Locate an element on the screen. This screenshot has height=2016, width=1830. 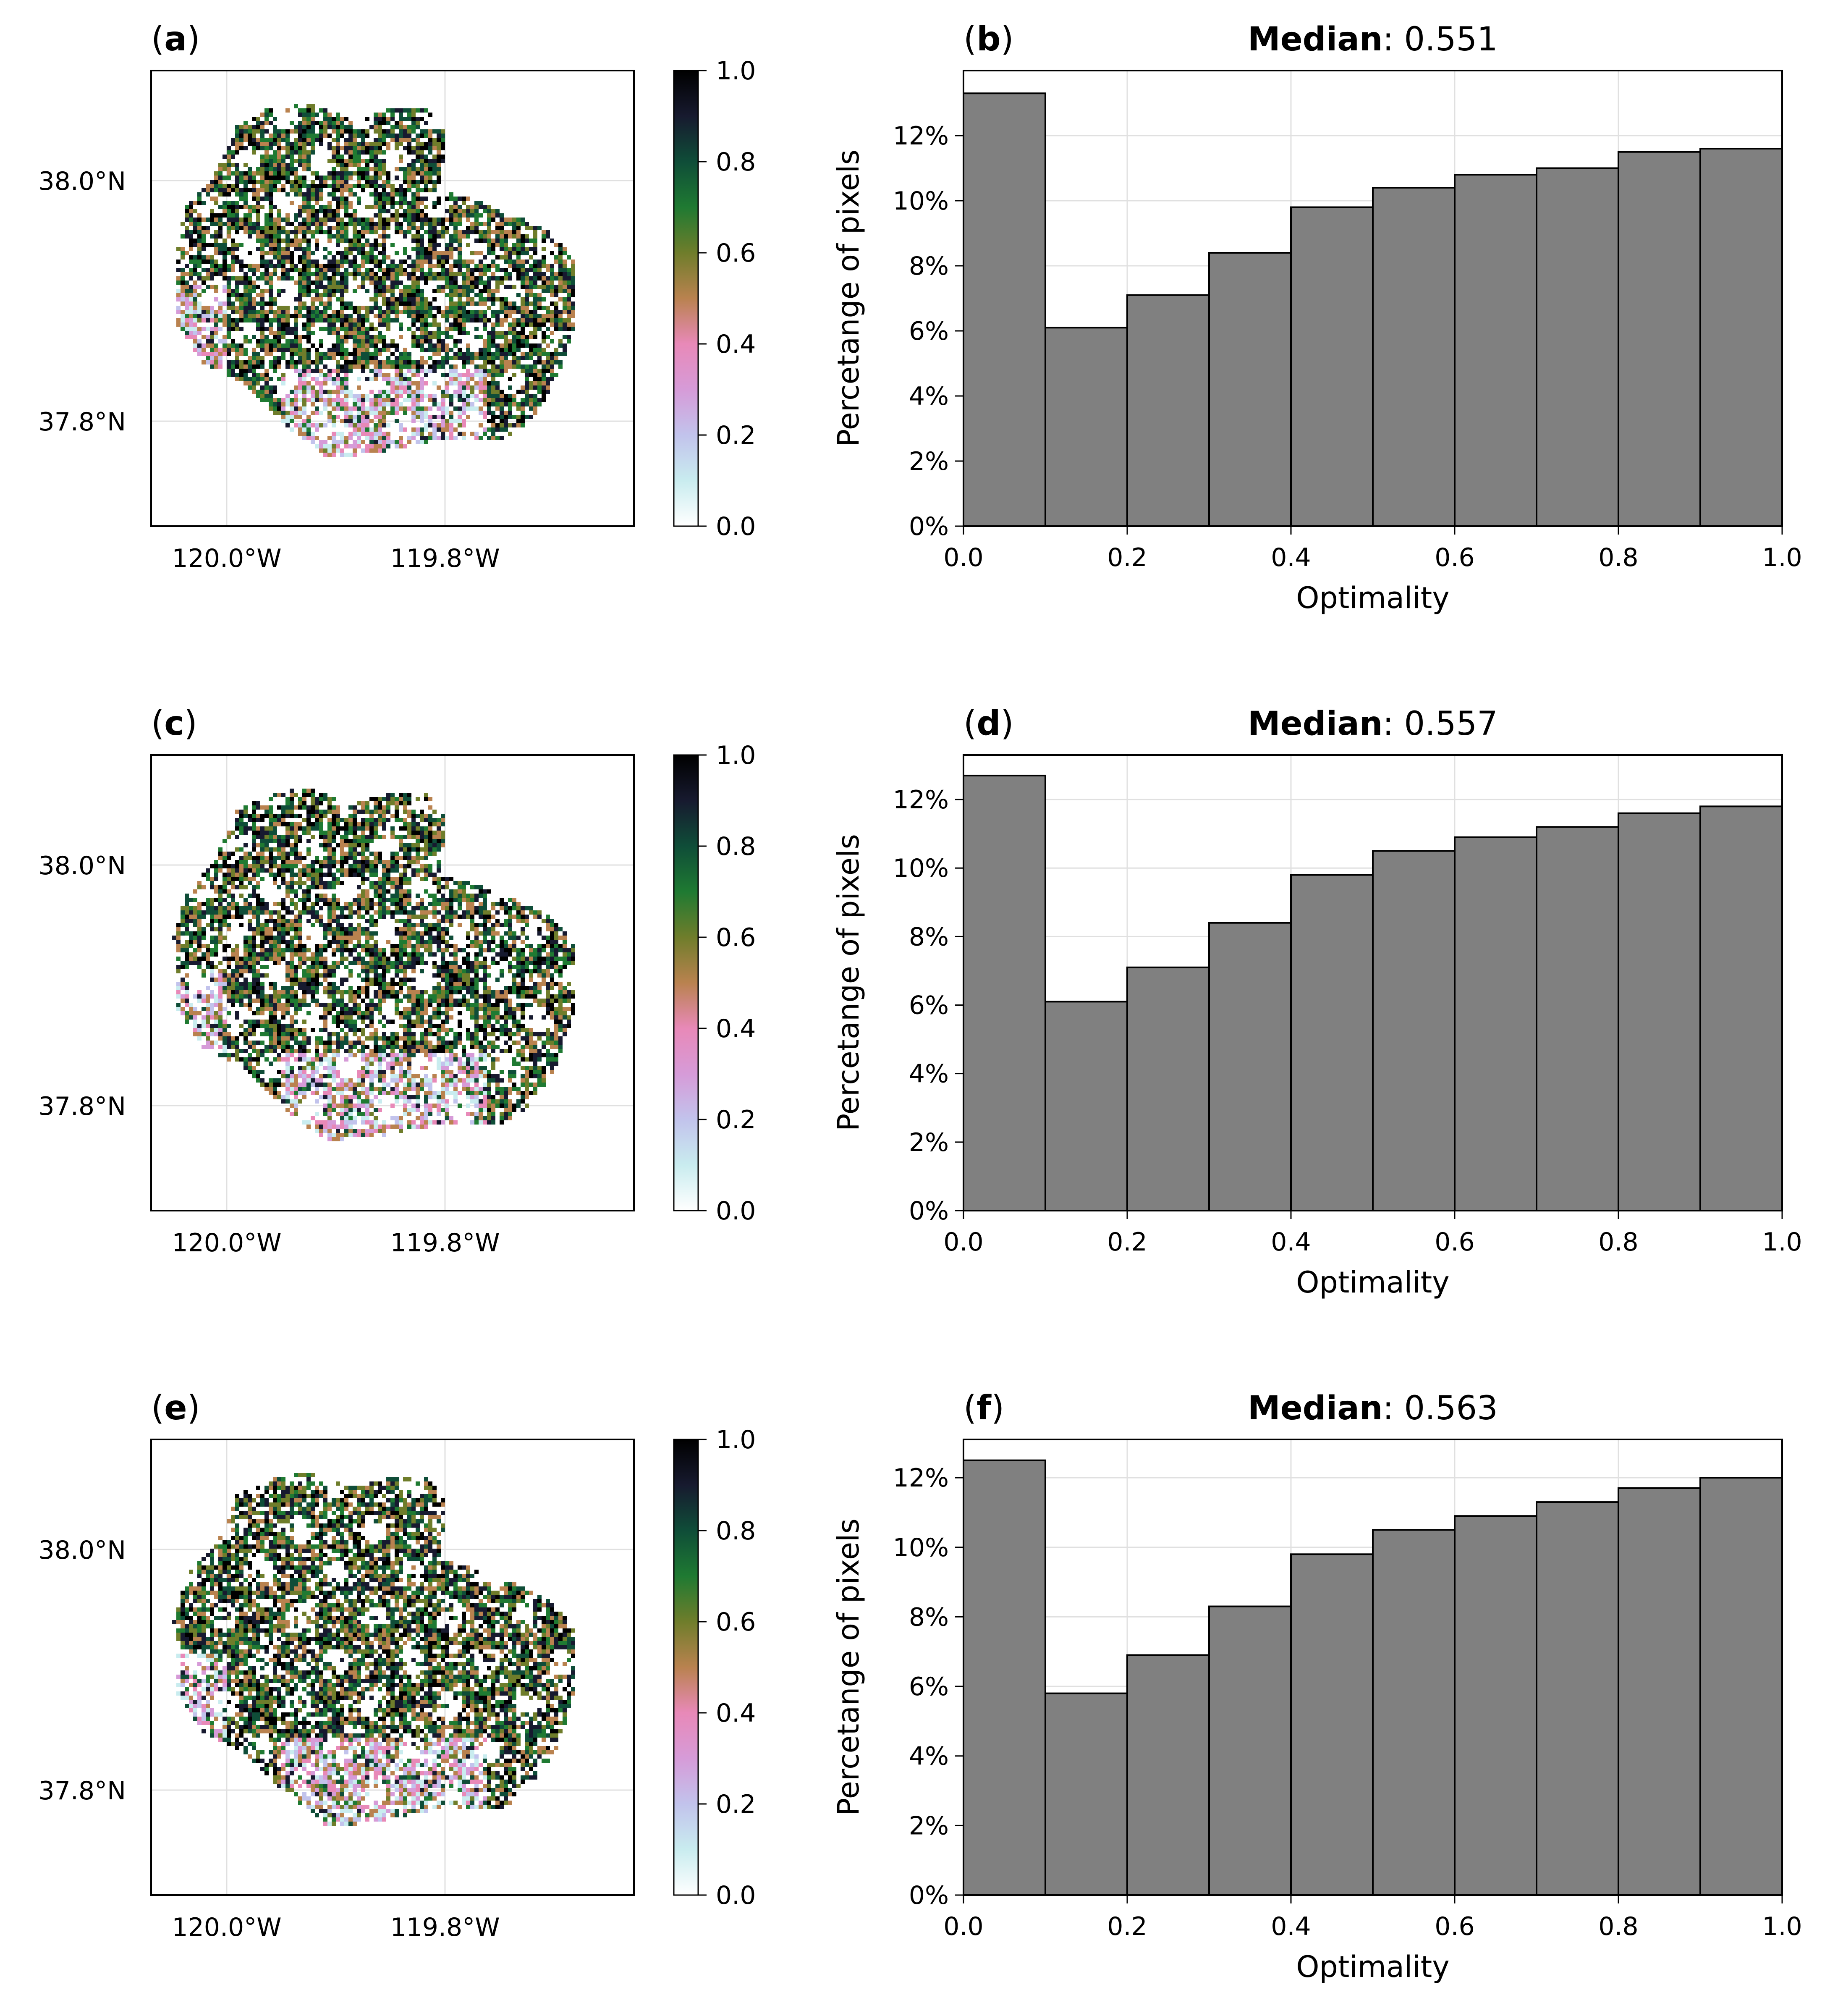
panel-label-letter: b is located at coordinates (989, 38).